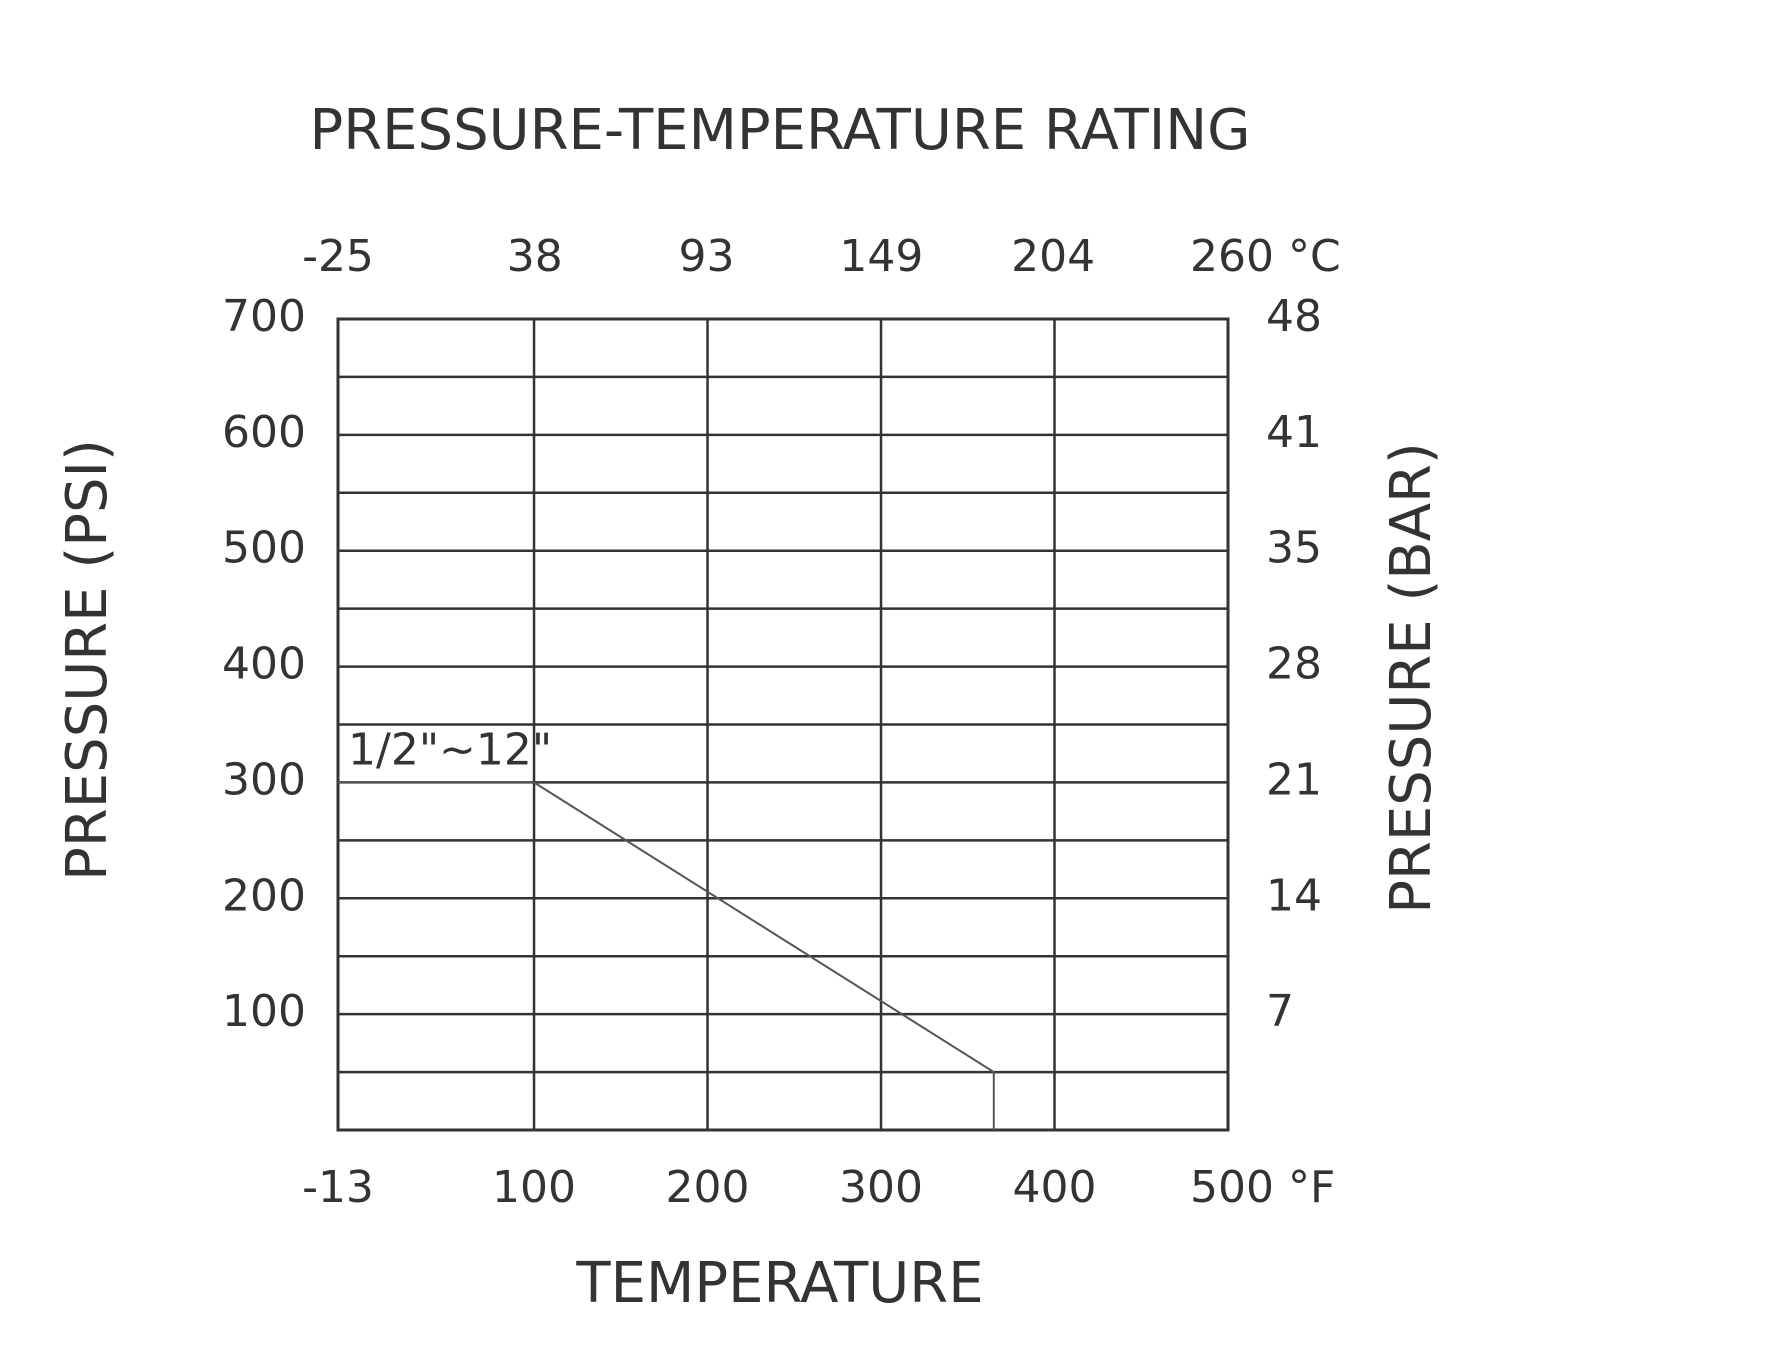 The width and height of the screenshot is (1777, 1347). I want to click on y-tick-label: 300, so click(264, 779).